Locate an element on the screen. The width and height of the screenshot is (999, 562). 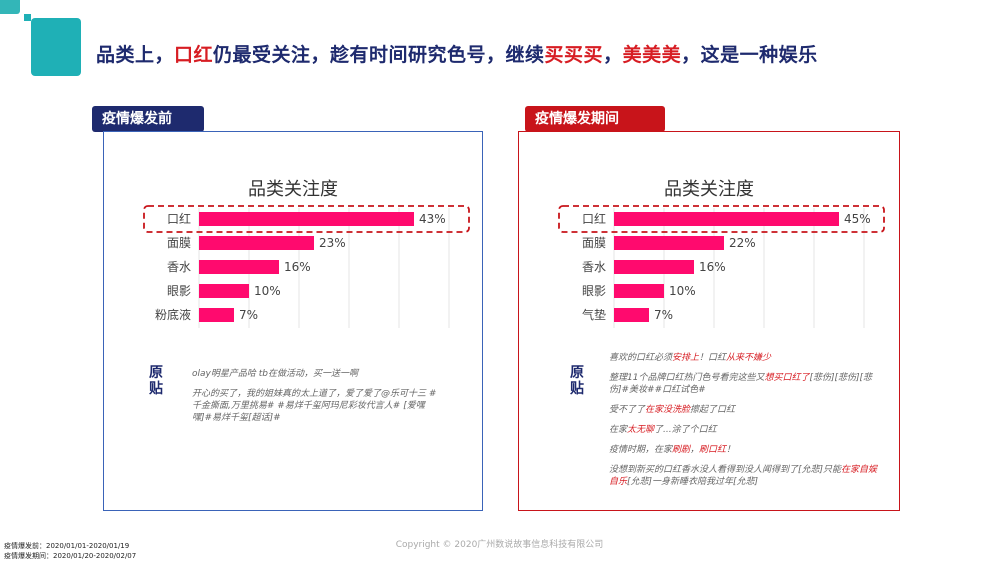
quote-text: 了...涂了个口红 is located at coordinates (685, 430).